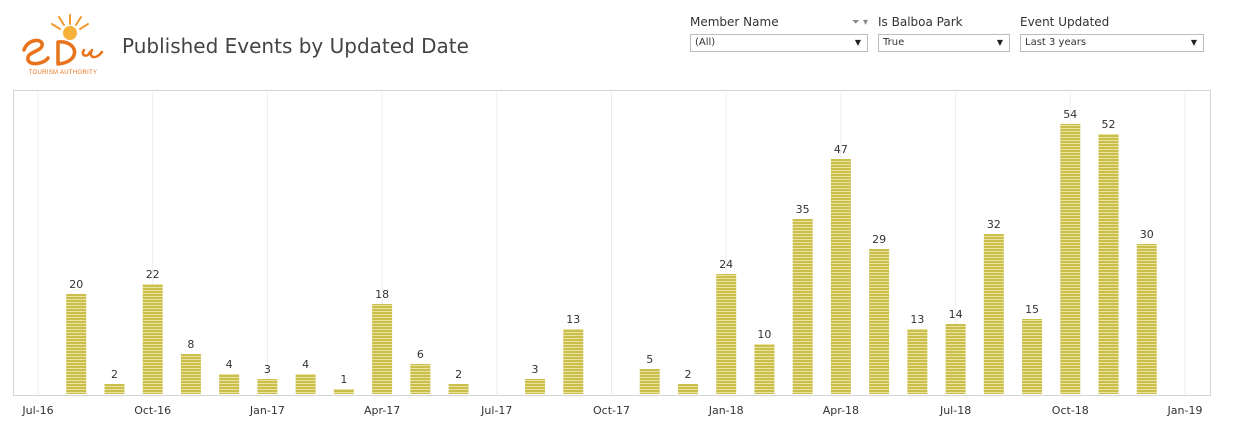 The image size is (1234, 436). What do you see at coordinates (1056, 42) in the screenshot?
I see `event-updated-value: Last 3 years` at bounding box center [1056, 42].